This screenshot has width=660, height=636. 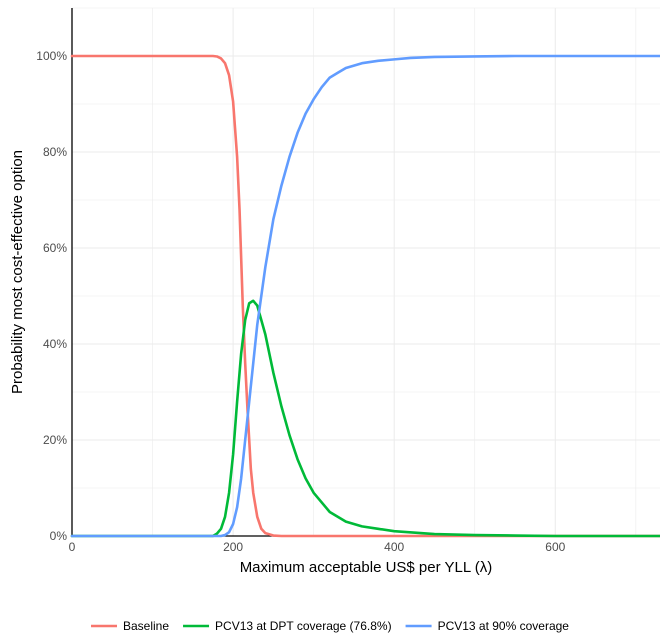 I want to click on y-axis-title: Probability most cost-effective option, so click(x=17, y=272).